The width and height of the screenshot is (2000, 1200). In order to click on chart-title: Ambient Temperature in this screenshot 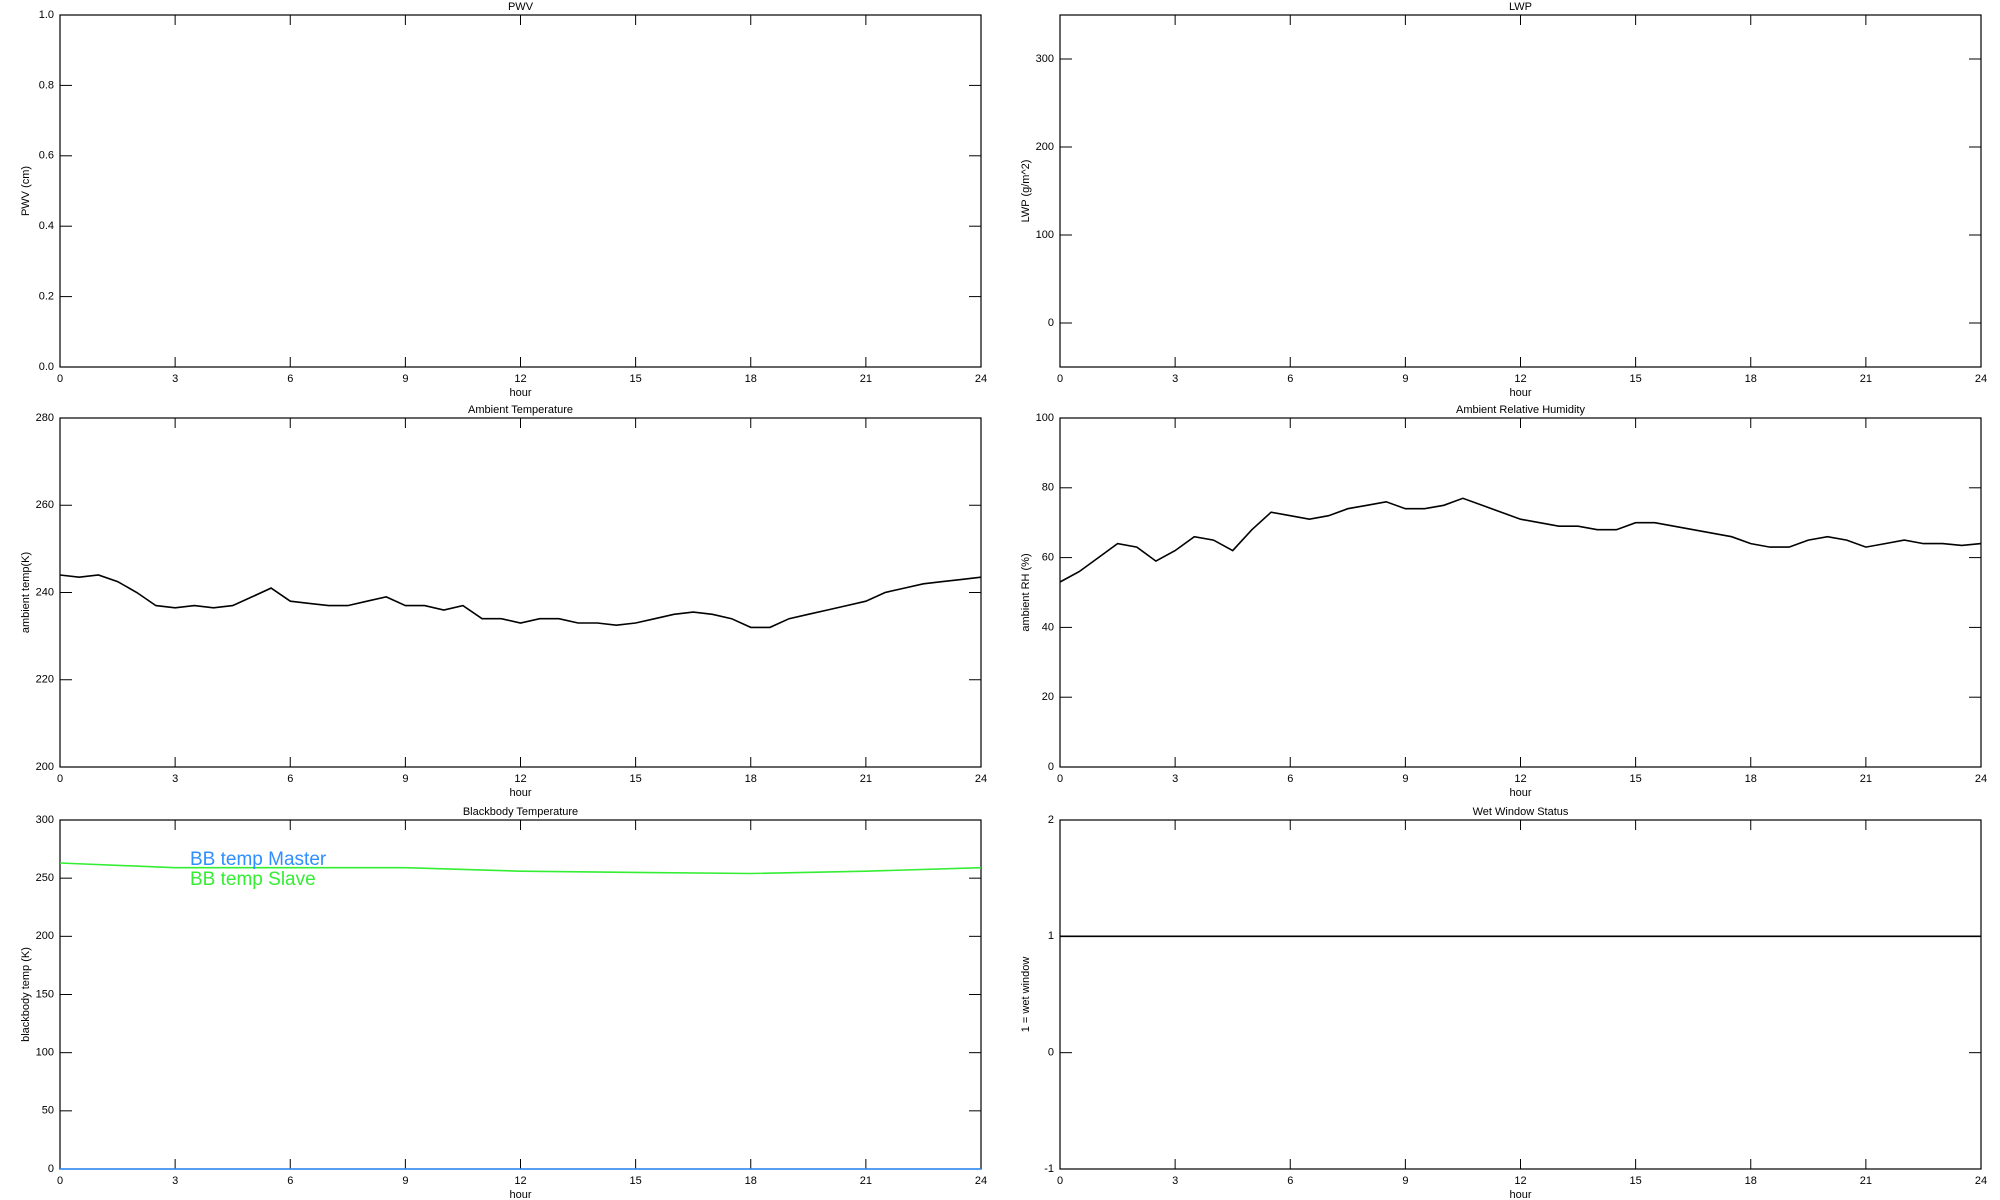, I will do `click(520, 410)`.